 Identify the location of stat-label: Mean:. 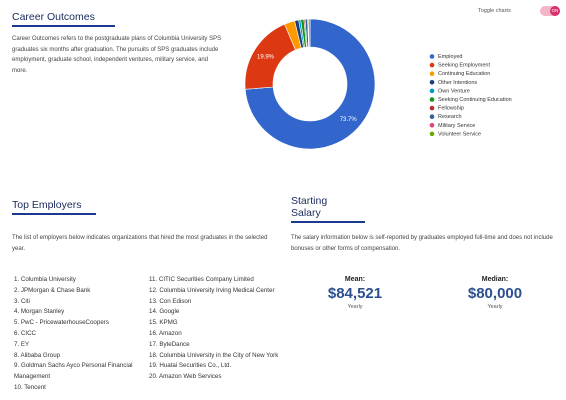
(355, 279).